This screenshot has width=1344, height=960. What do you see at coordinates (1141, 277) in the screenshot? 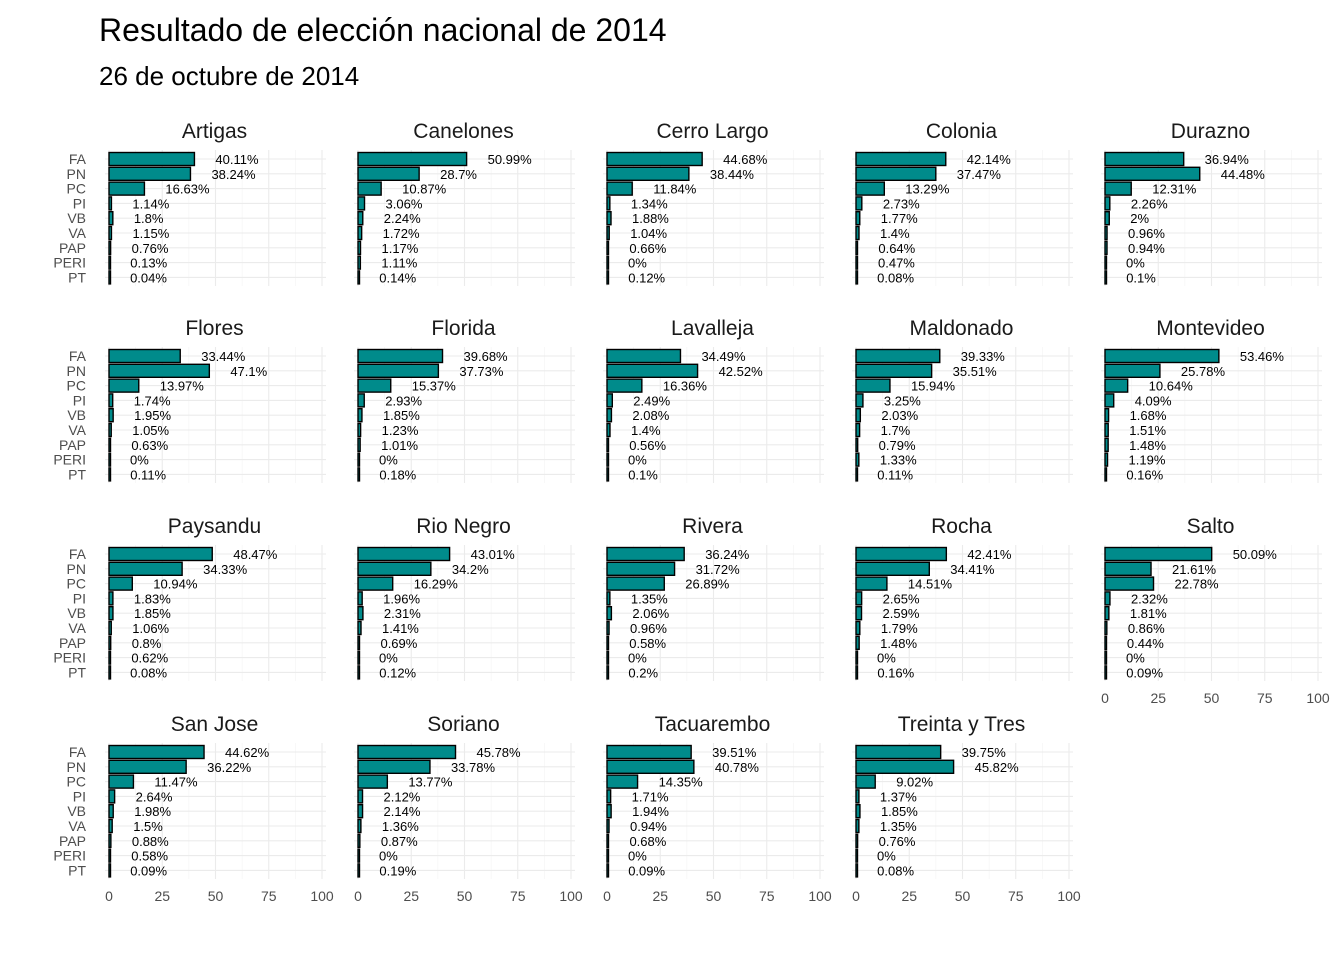
I see `data-label: 0.1%` at bounding box center [1141, 277].